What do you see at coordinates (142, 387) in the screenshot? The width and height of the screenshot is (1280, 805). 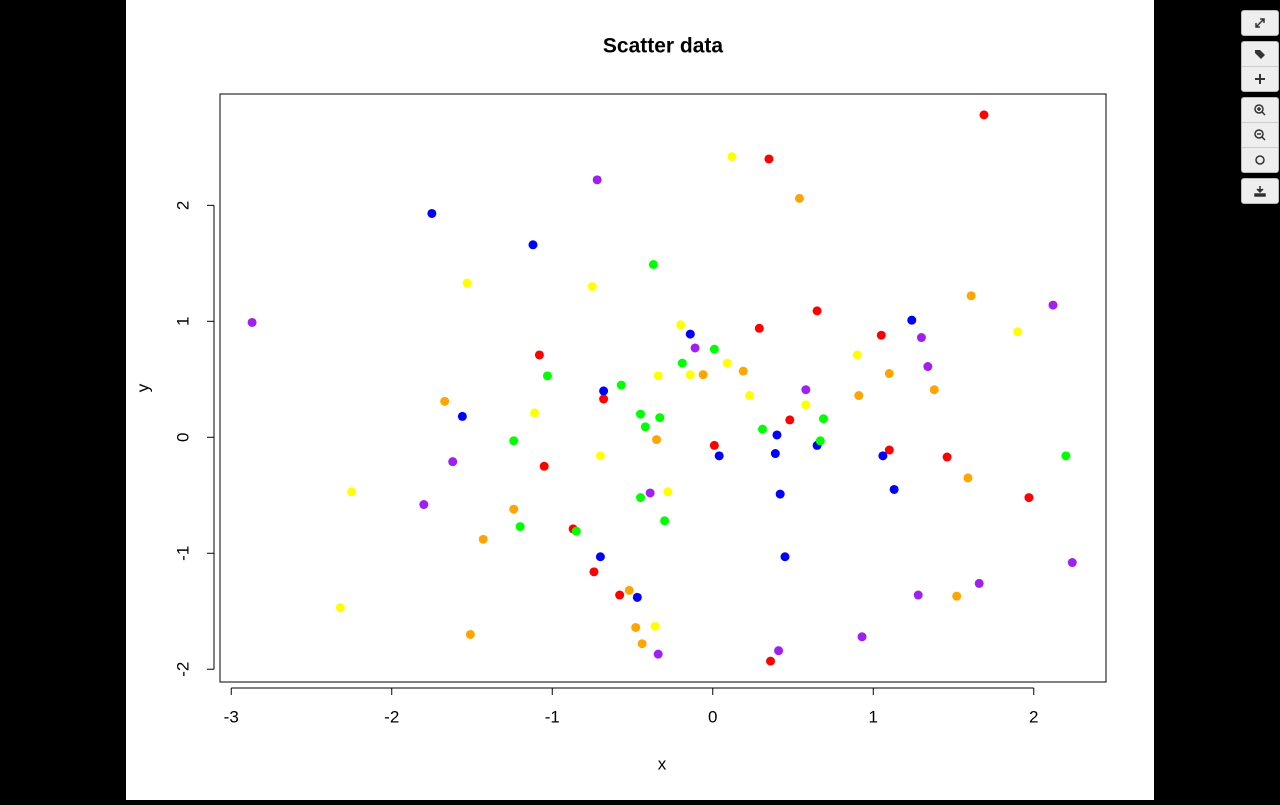 I see `y-axis-label: y` at bounding box center [142, 387].